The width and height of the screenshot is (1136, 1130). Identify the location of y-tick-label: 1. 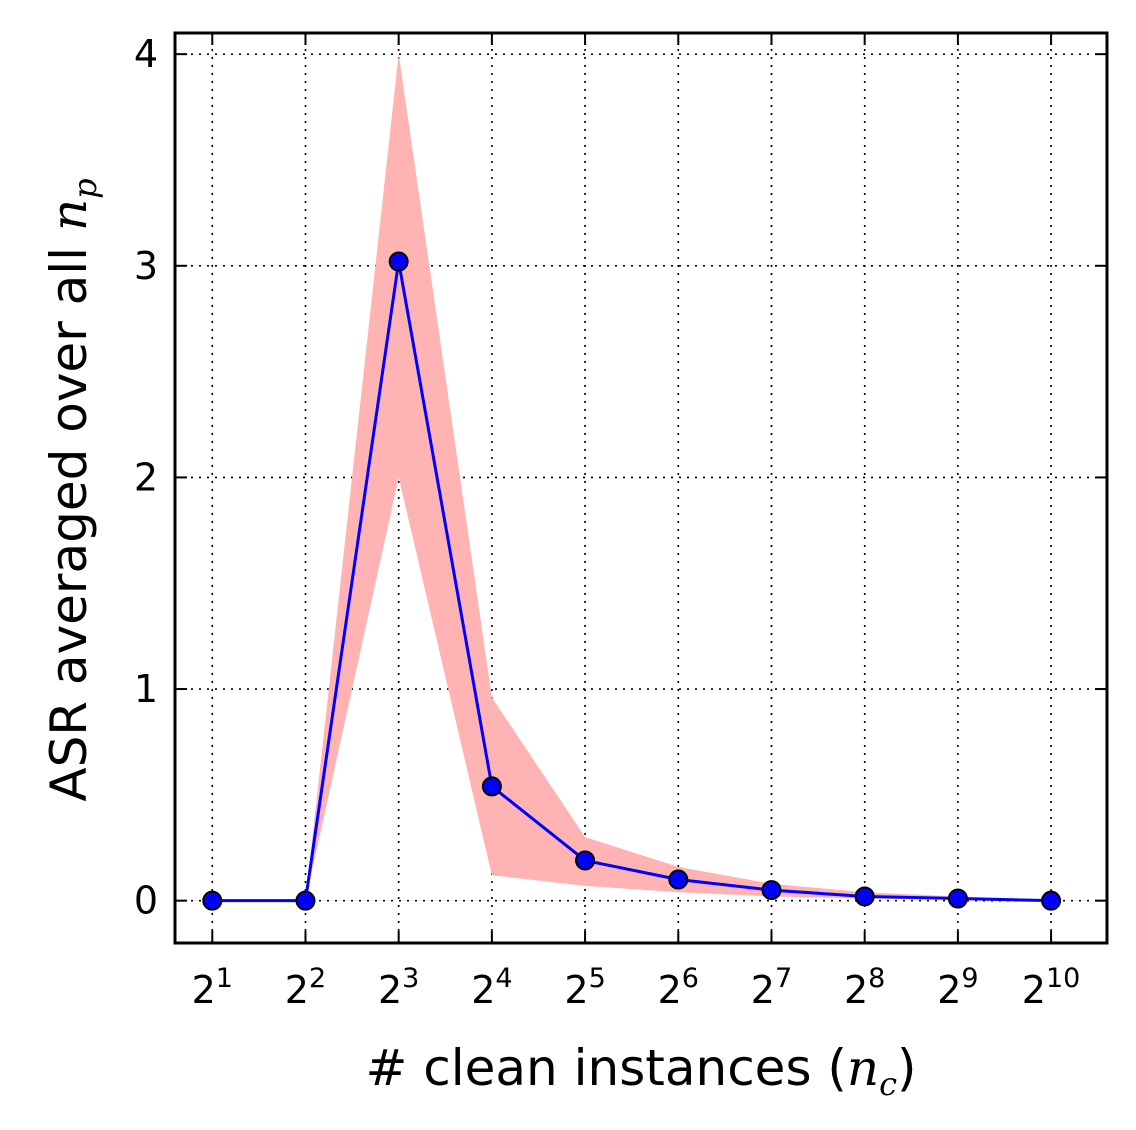
(146, 689).